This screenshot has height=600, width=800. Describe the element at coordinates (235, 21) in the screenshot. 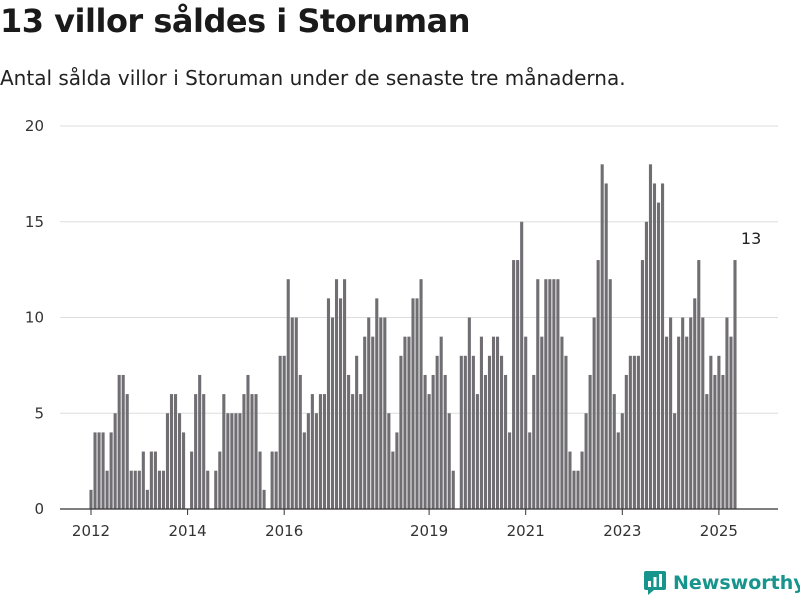

I see `chart-title: 13 villor såldes i Storuman` at that location.